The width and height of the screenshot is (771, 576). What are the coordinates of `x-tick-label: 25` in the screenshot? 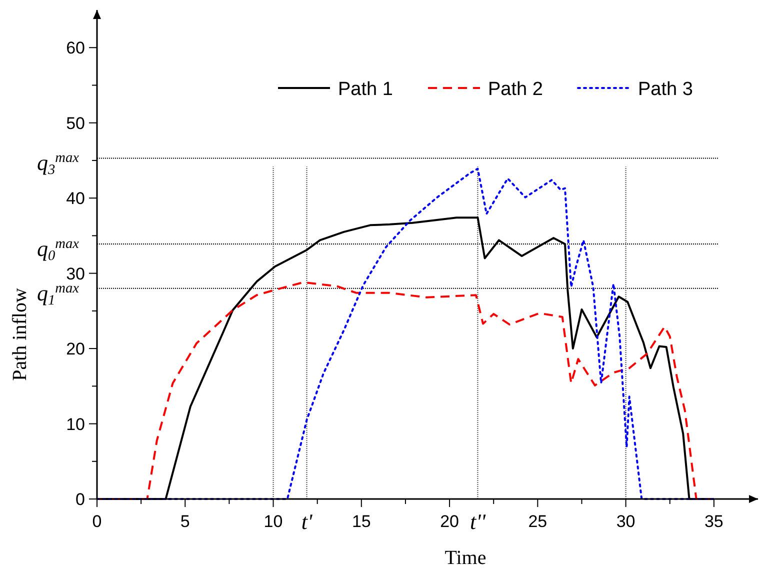 It's located at (538, 521).